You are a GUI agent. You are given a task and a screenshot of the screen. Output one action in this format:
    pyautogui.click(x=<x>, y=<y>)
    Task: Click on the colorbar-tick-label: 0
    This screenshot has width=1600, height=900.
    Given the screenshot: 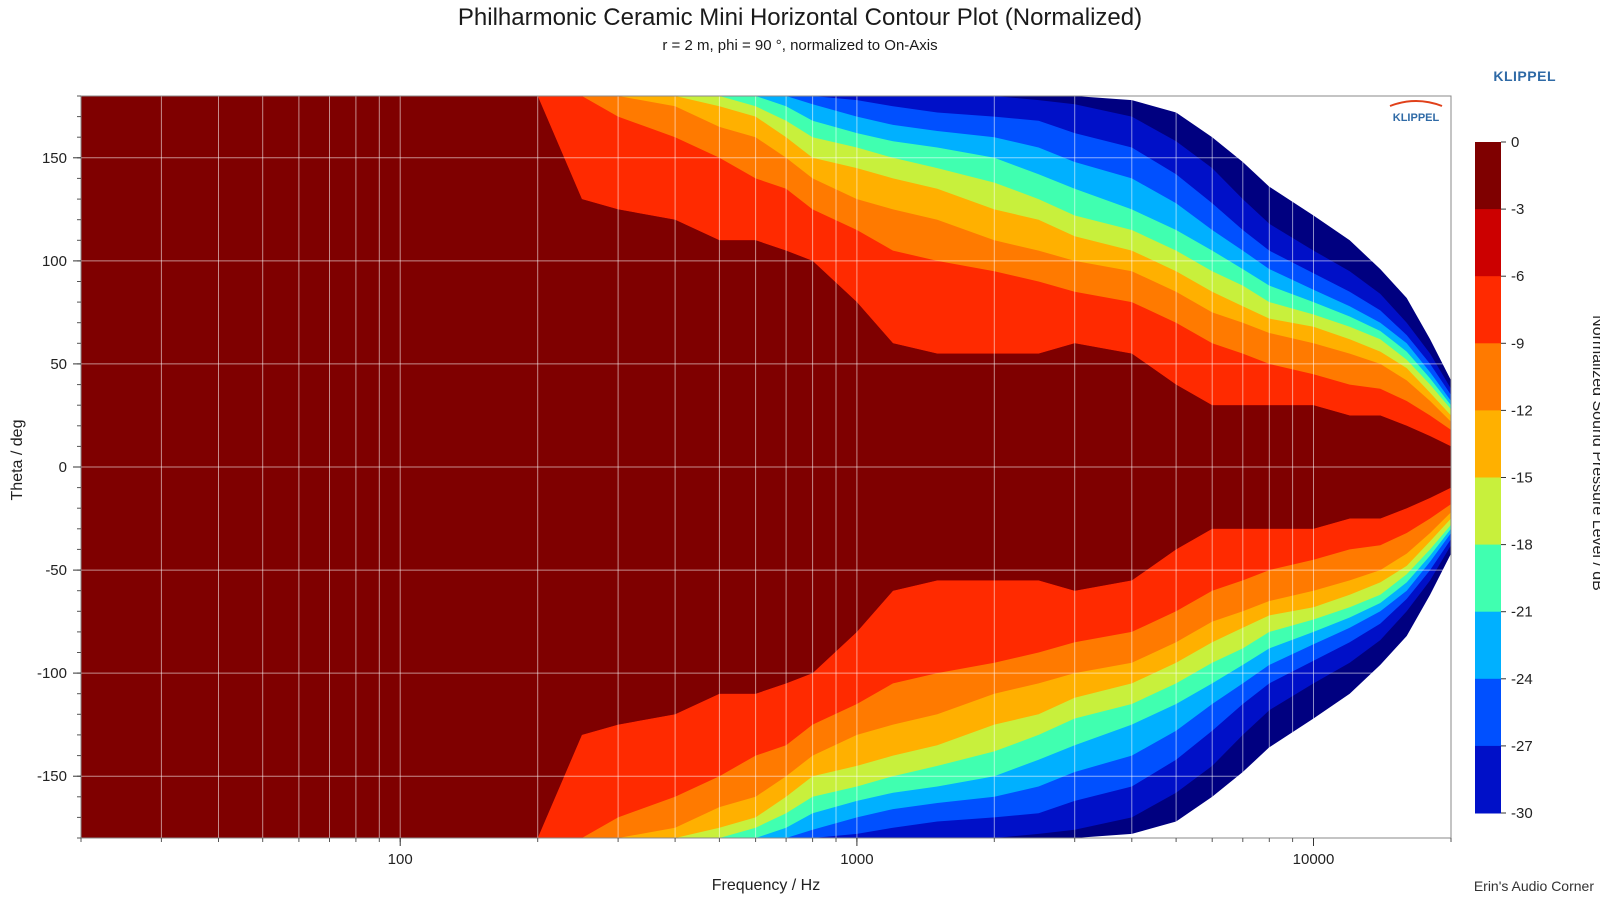 What is the action you would take?
    pyautogui.click(x=1515, y=142)
    